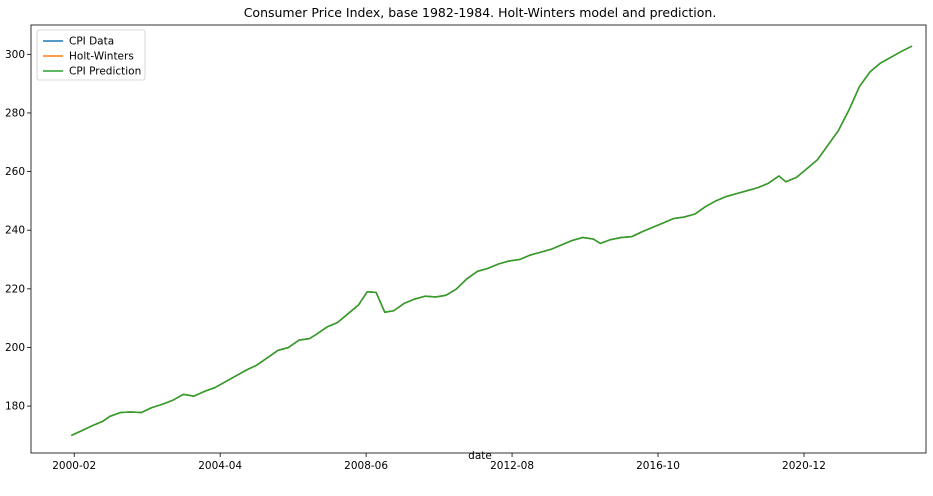  What do you see at coordinates (220, 466) in the screenshot?
I see `x-tick-label: 2004-04` at bounding box center [220, 466].